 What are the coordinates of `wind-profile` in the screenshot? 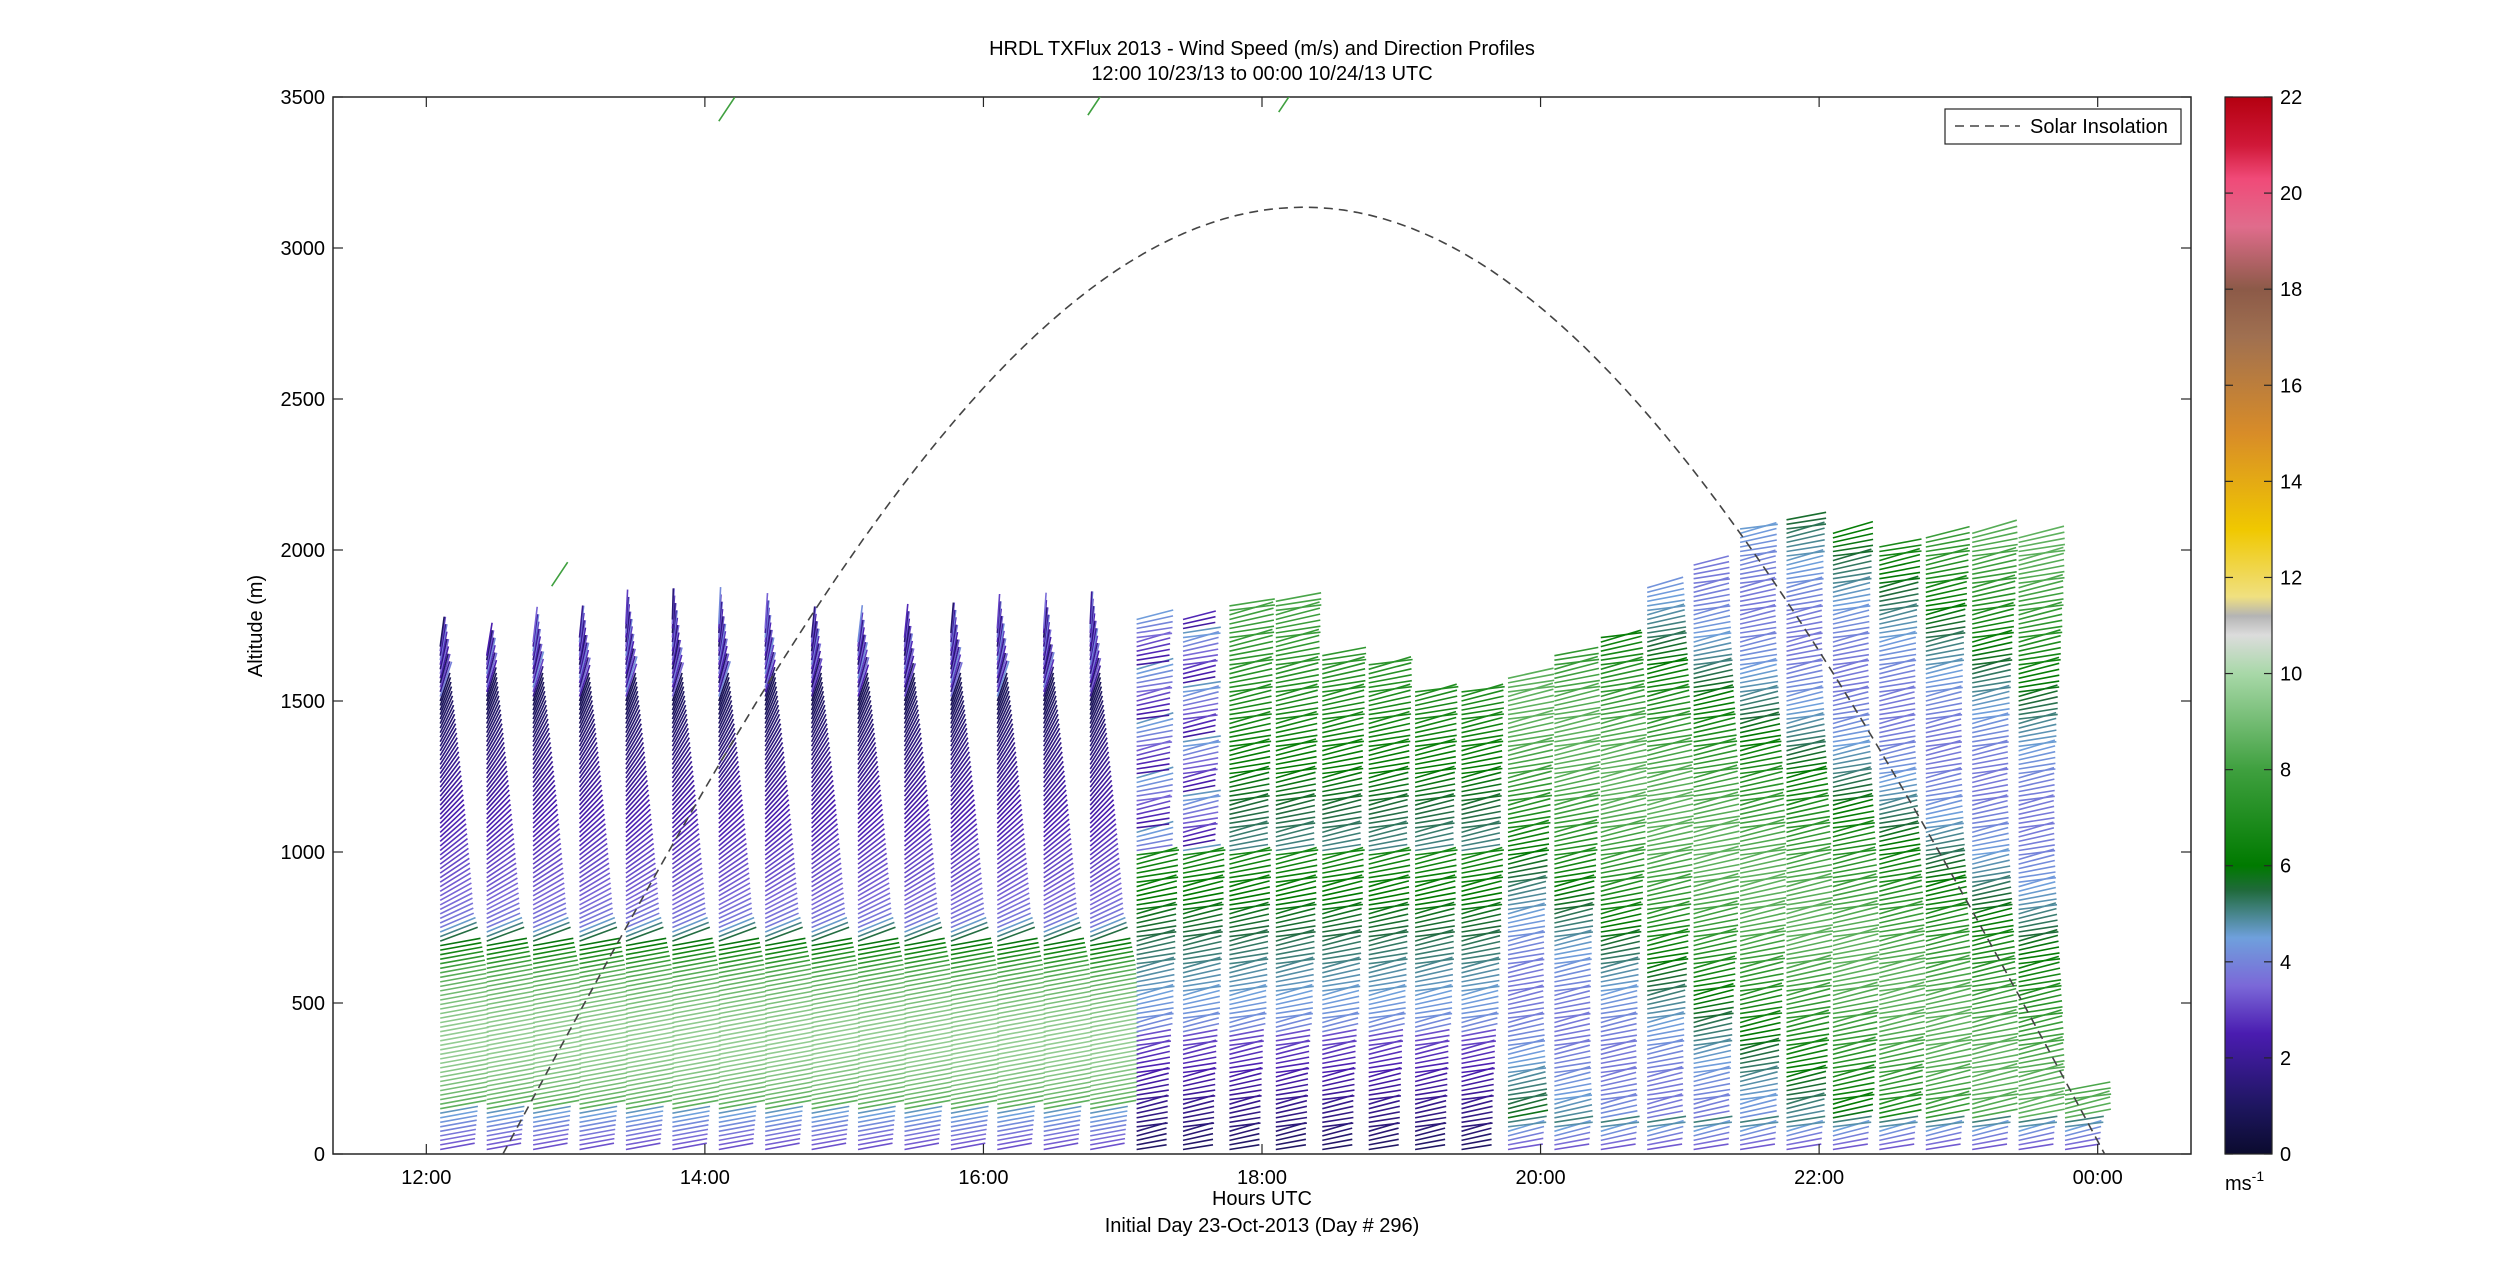 It's located at (1344, 898).